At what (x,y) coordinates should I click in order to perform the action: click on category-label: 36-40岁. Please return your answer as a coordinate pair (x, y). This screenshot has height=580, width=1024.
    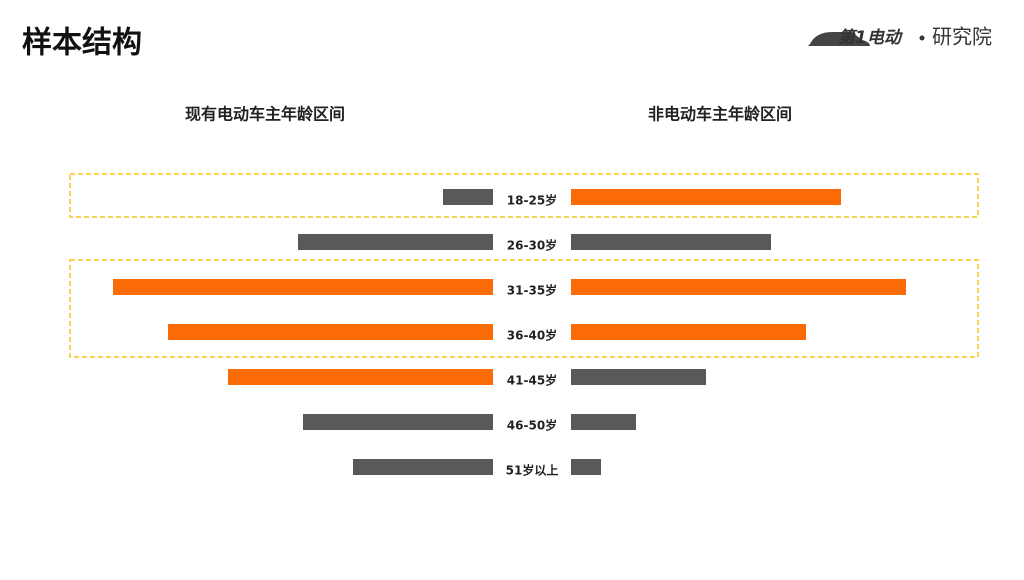
    Looking at the image, I should click on (532, 335).